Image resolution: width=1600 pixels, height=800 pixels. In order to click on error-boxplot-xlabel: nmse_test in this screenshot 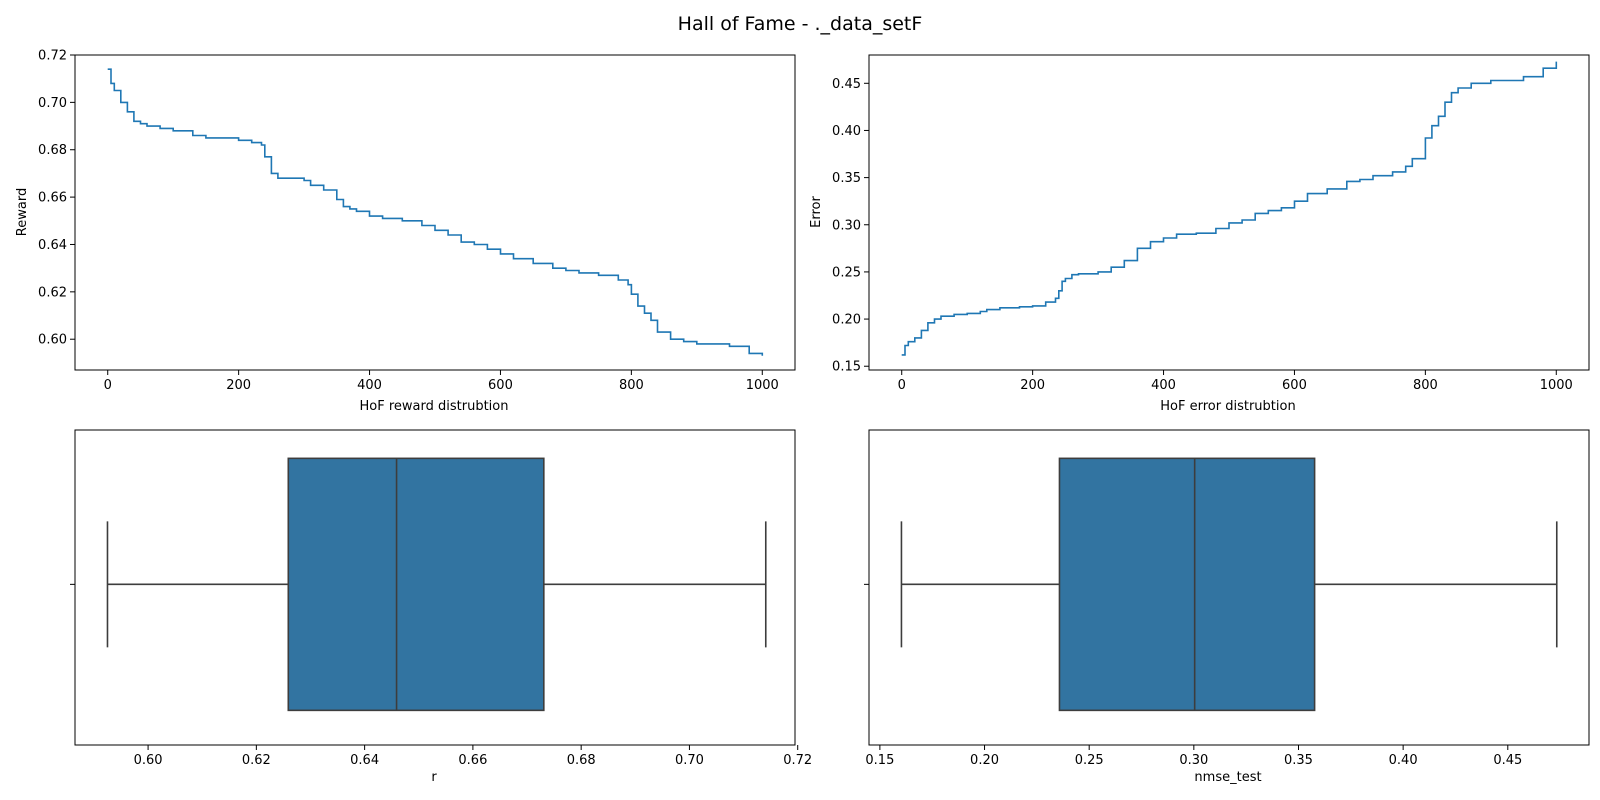, I will do `click(1227, 777)`.